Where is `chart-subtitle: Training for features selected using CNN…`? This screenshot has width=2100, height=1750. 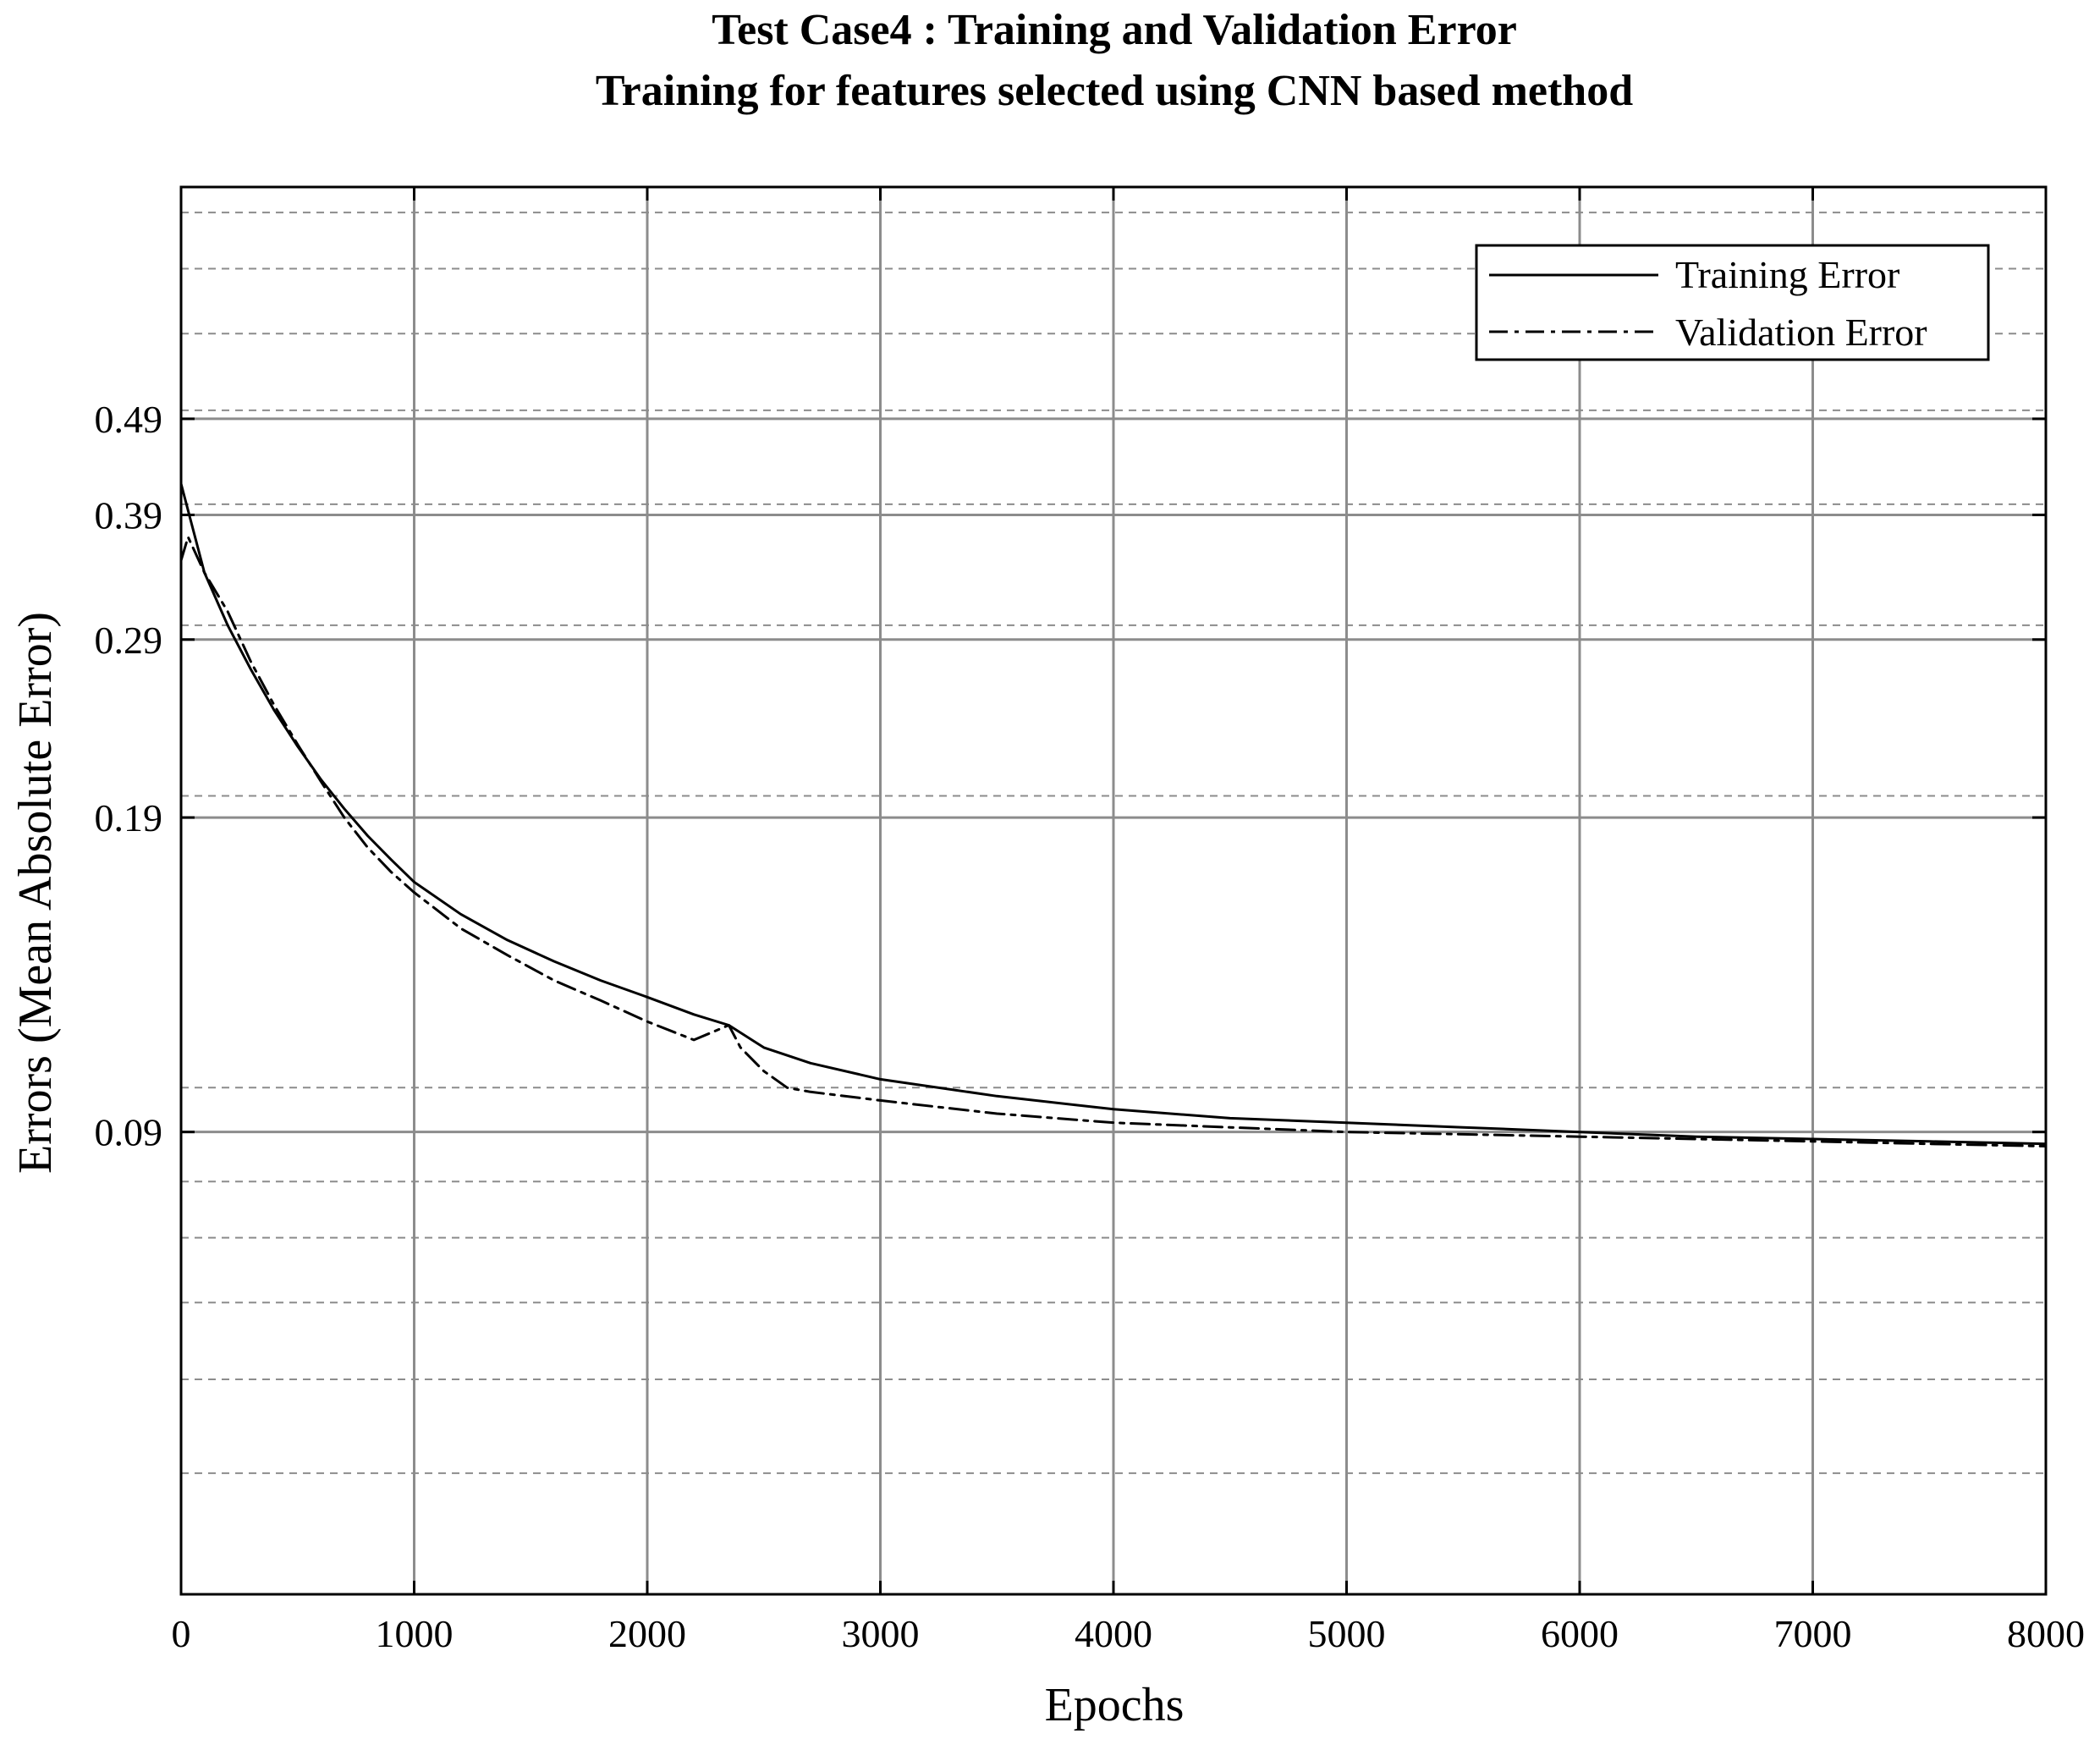 chart-subtitle: Training for features selected using CNN… is located at coordinates (1115, 91).